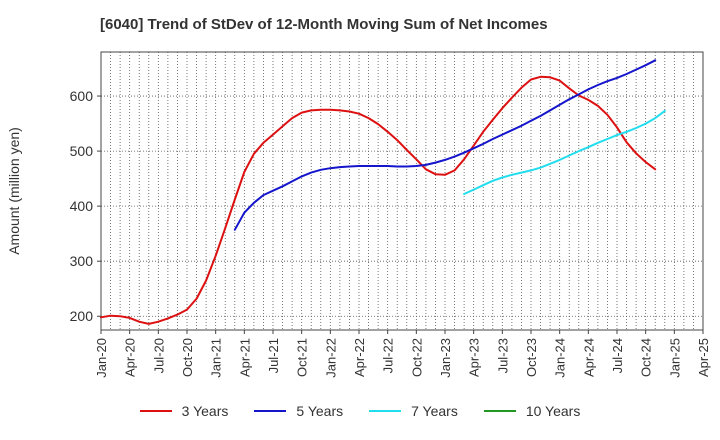 The image size is (720, 440). Describe the element at coordinates (416, 357) in the screenshot. I see `x-tick-label: Oct-22` at that location.